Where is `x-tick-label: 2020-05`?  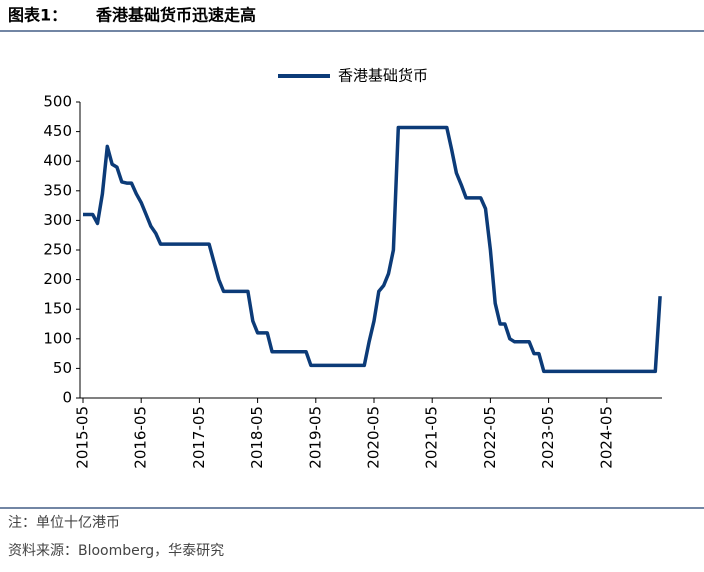
x-tick-label: 2020-05 is located at coordinates (374, 437).